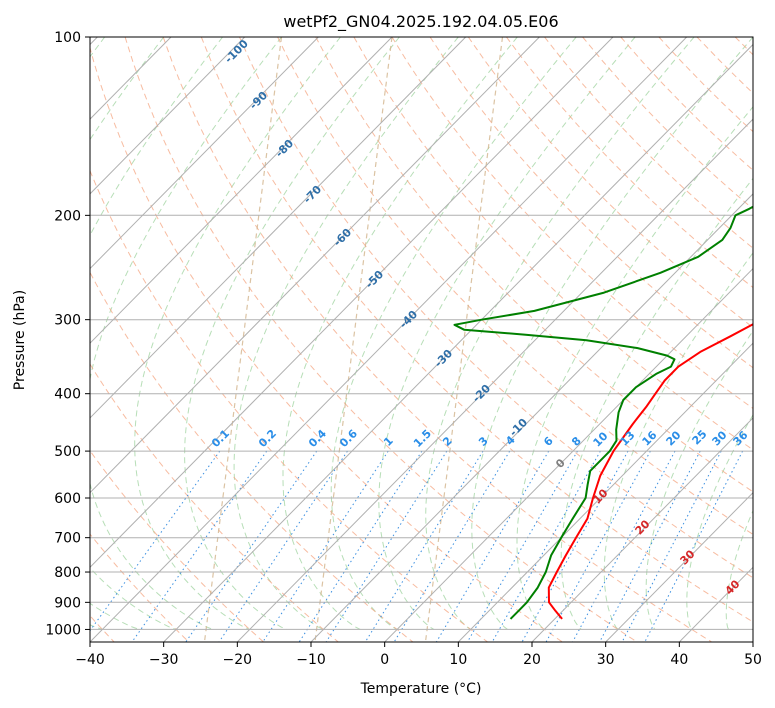  Describe the element at coordinates (67, 334) in the screenshot. I see `y-axis-ticks: 100 200 300 400 500 600 700 800 900 1000` at that location.